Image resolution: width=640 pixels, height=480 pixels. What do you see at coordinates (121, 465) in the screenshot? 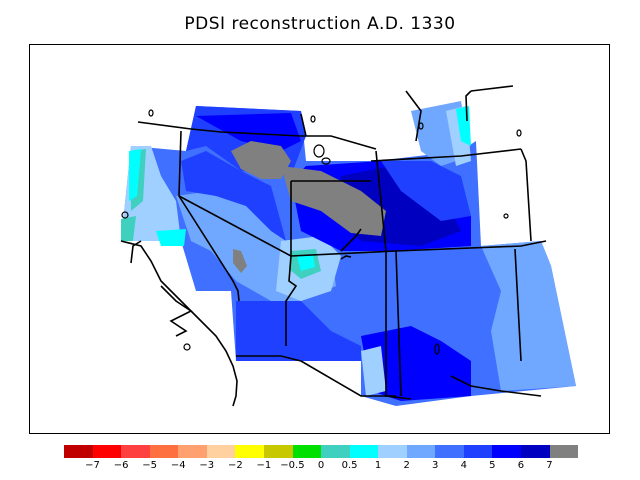
I see `legend-tick-label: −6` at bounding box center [121, 465].